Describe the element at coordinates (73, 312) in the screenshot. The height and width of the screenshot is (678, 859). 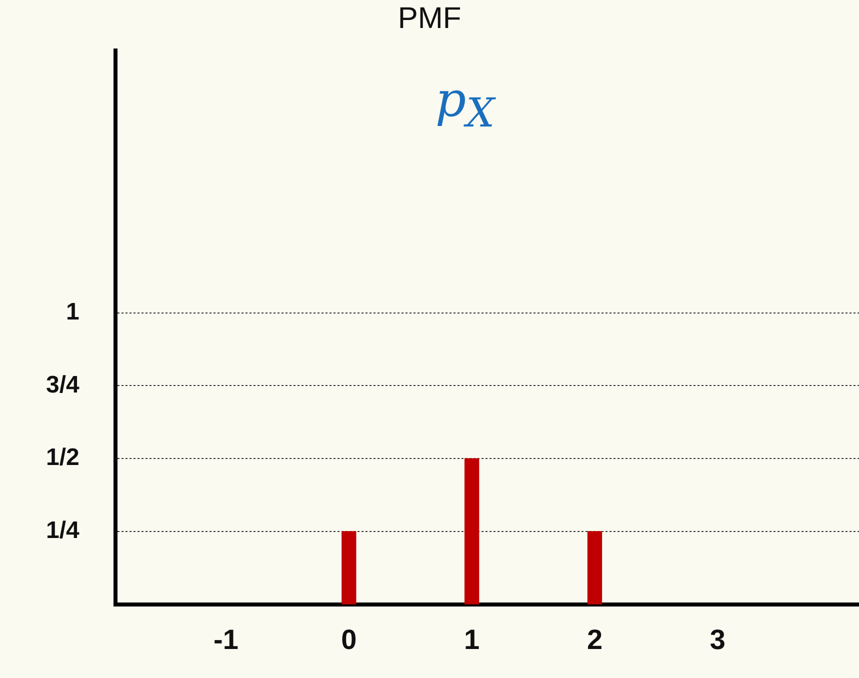
I see `y-tick-label: 1` at that location.